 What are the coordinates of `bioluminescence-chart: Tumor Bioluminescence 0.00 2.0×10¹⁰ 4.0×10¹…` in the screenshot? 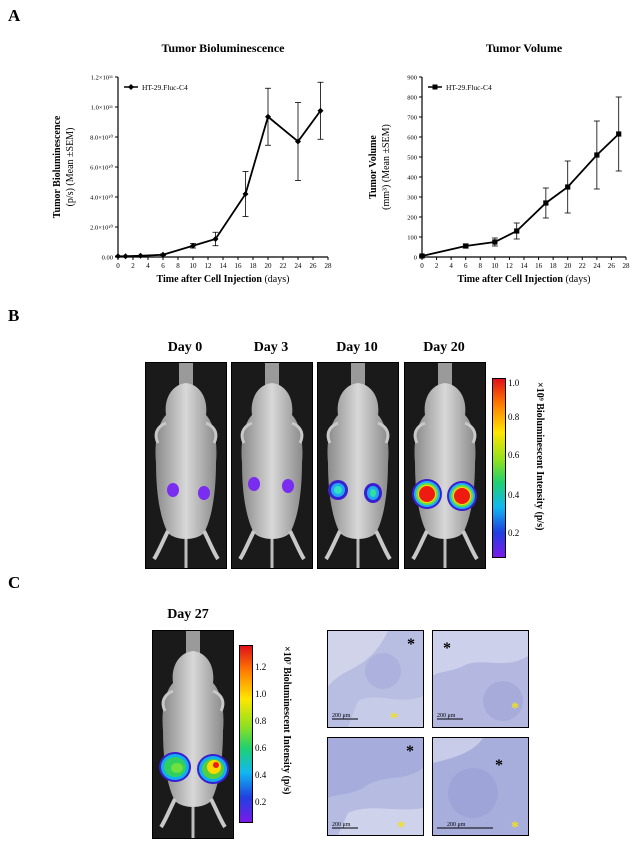 It's located at (192, 163).